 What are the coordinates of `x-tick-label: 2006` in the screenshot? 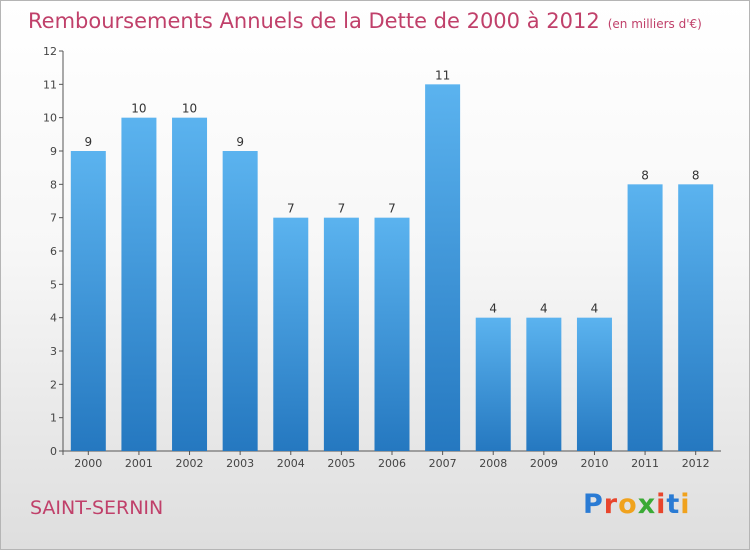 It's located at (392, 463).